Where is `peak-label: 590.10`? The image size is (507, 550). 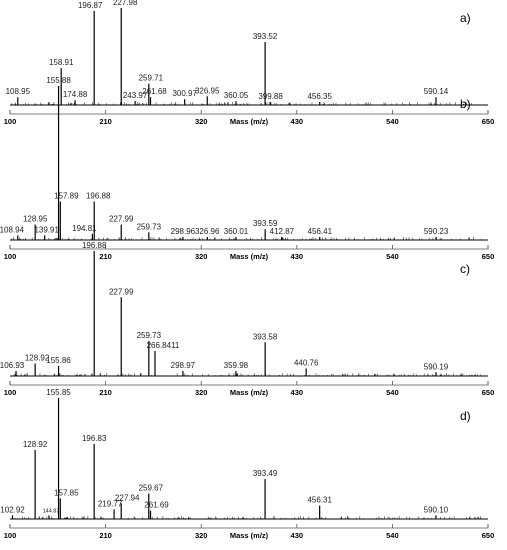
peak-label: 590.10 is located at coordinates (436, 509).